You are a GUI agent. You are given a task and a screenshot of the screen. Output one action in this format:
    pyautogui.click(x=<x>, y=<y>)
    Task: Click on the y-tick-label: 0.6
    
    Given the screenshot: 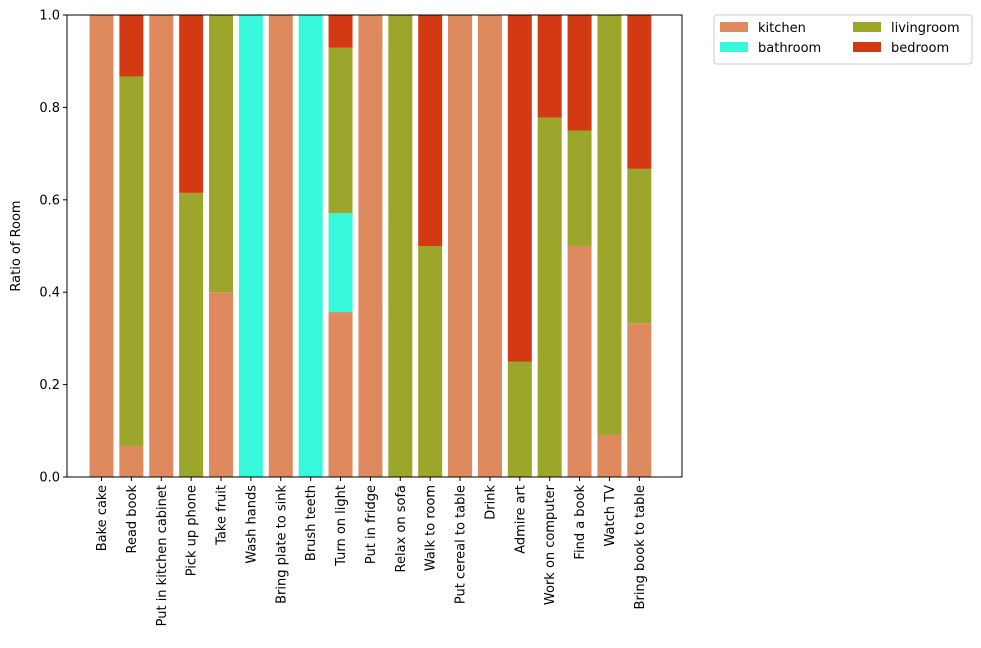 What is the action you would take?
    pyautogui.click(x=49, y=200)
    